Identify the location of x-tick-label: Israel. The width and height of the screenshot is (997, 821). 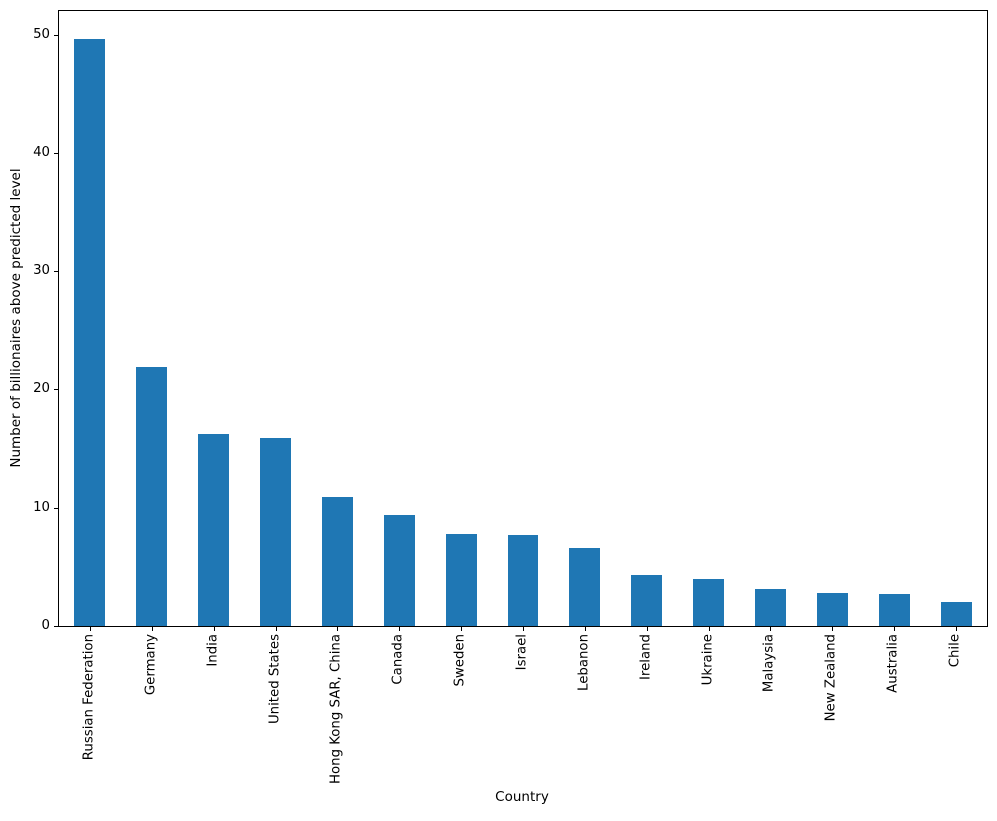
(522, 652).